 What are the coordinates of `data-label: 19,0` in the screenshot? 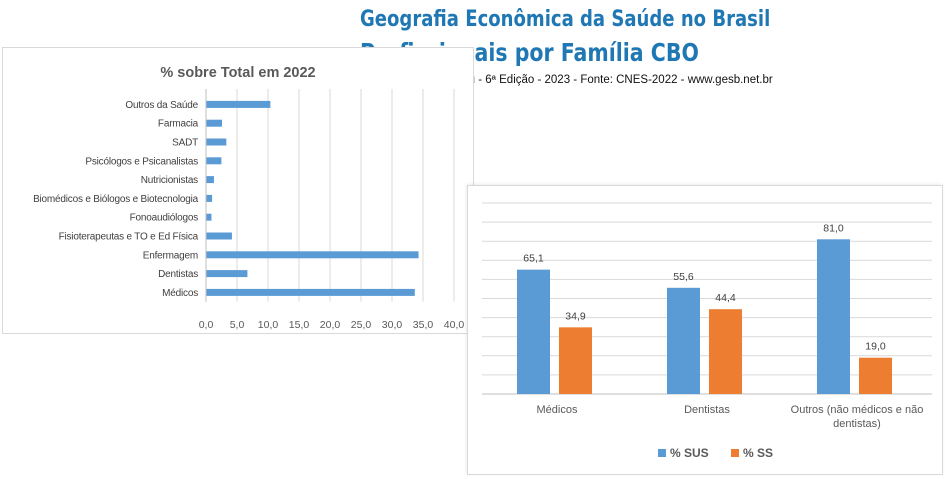 It's located at (875, 347).